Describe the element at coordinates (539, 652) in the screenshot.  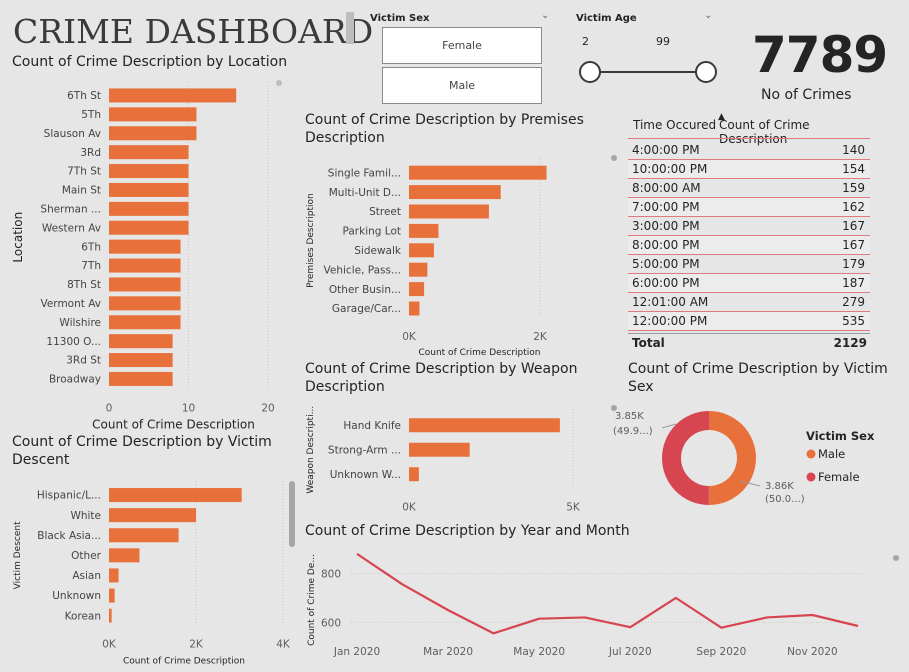
I see `x-tick-label: May 2020` at that location.